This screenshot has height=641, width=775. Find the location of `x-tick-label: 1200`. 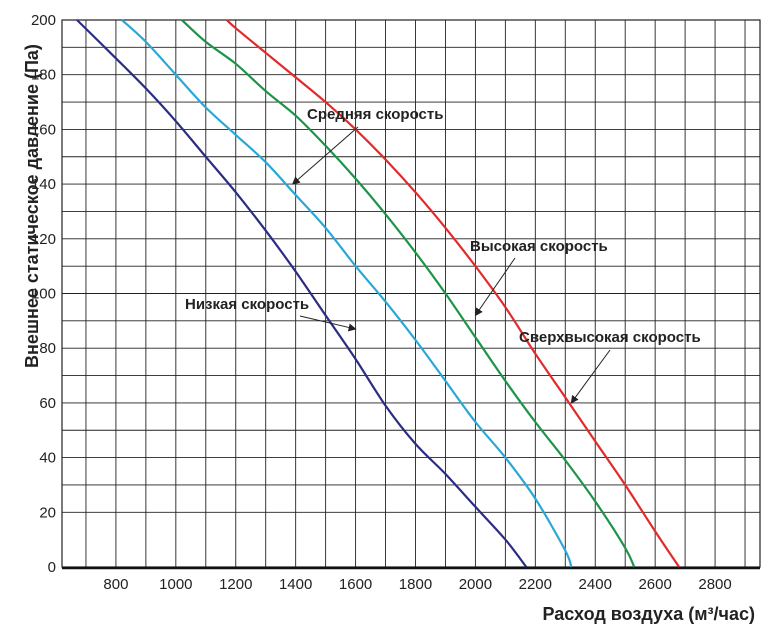

x-tick-label: 1200 is located at coordinates (235, 584).